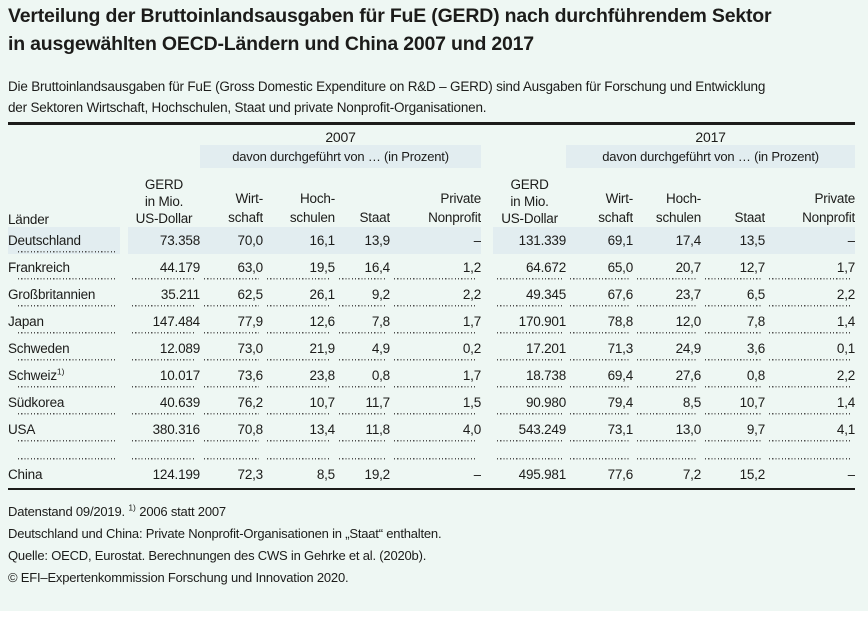 The width and height of the screenshot is (868, 618). I want to click on cell-country: Schweden, so click(64, 348).